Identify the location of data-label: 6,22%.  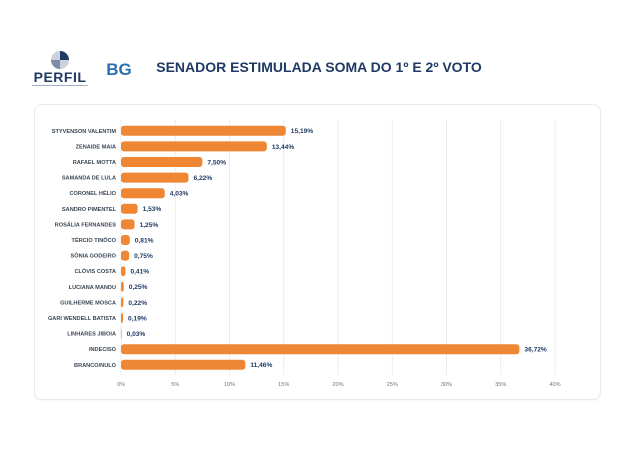
(202, 178).